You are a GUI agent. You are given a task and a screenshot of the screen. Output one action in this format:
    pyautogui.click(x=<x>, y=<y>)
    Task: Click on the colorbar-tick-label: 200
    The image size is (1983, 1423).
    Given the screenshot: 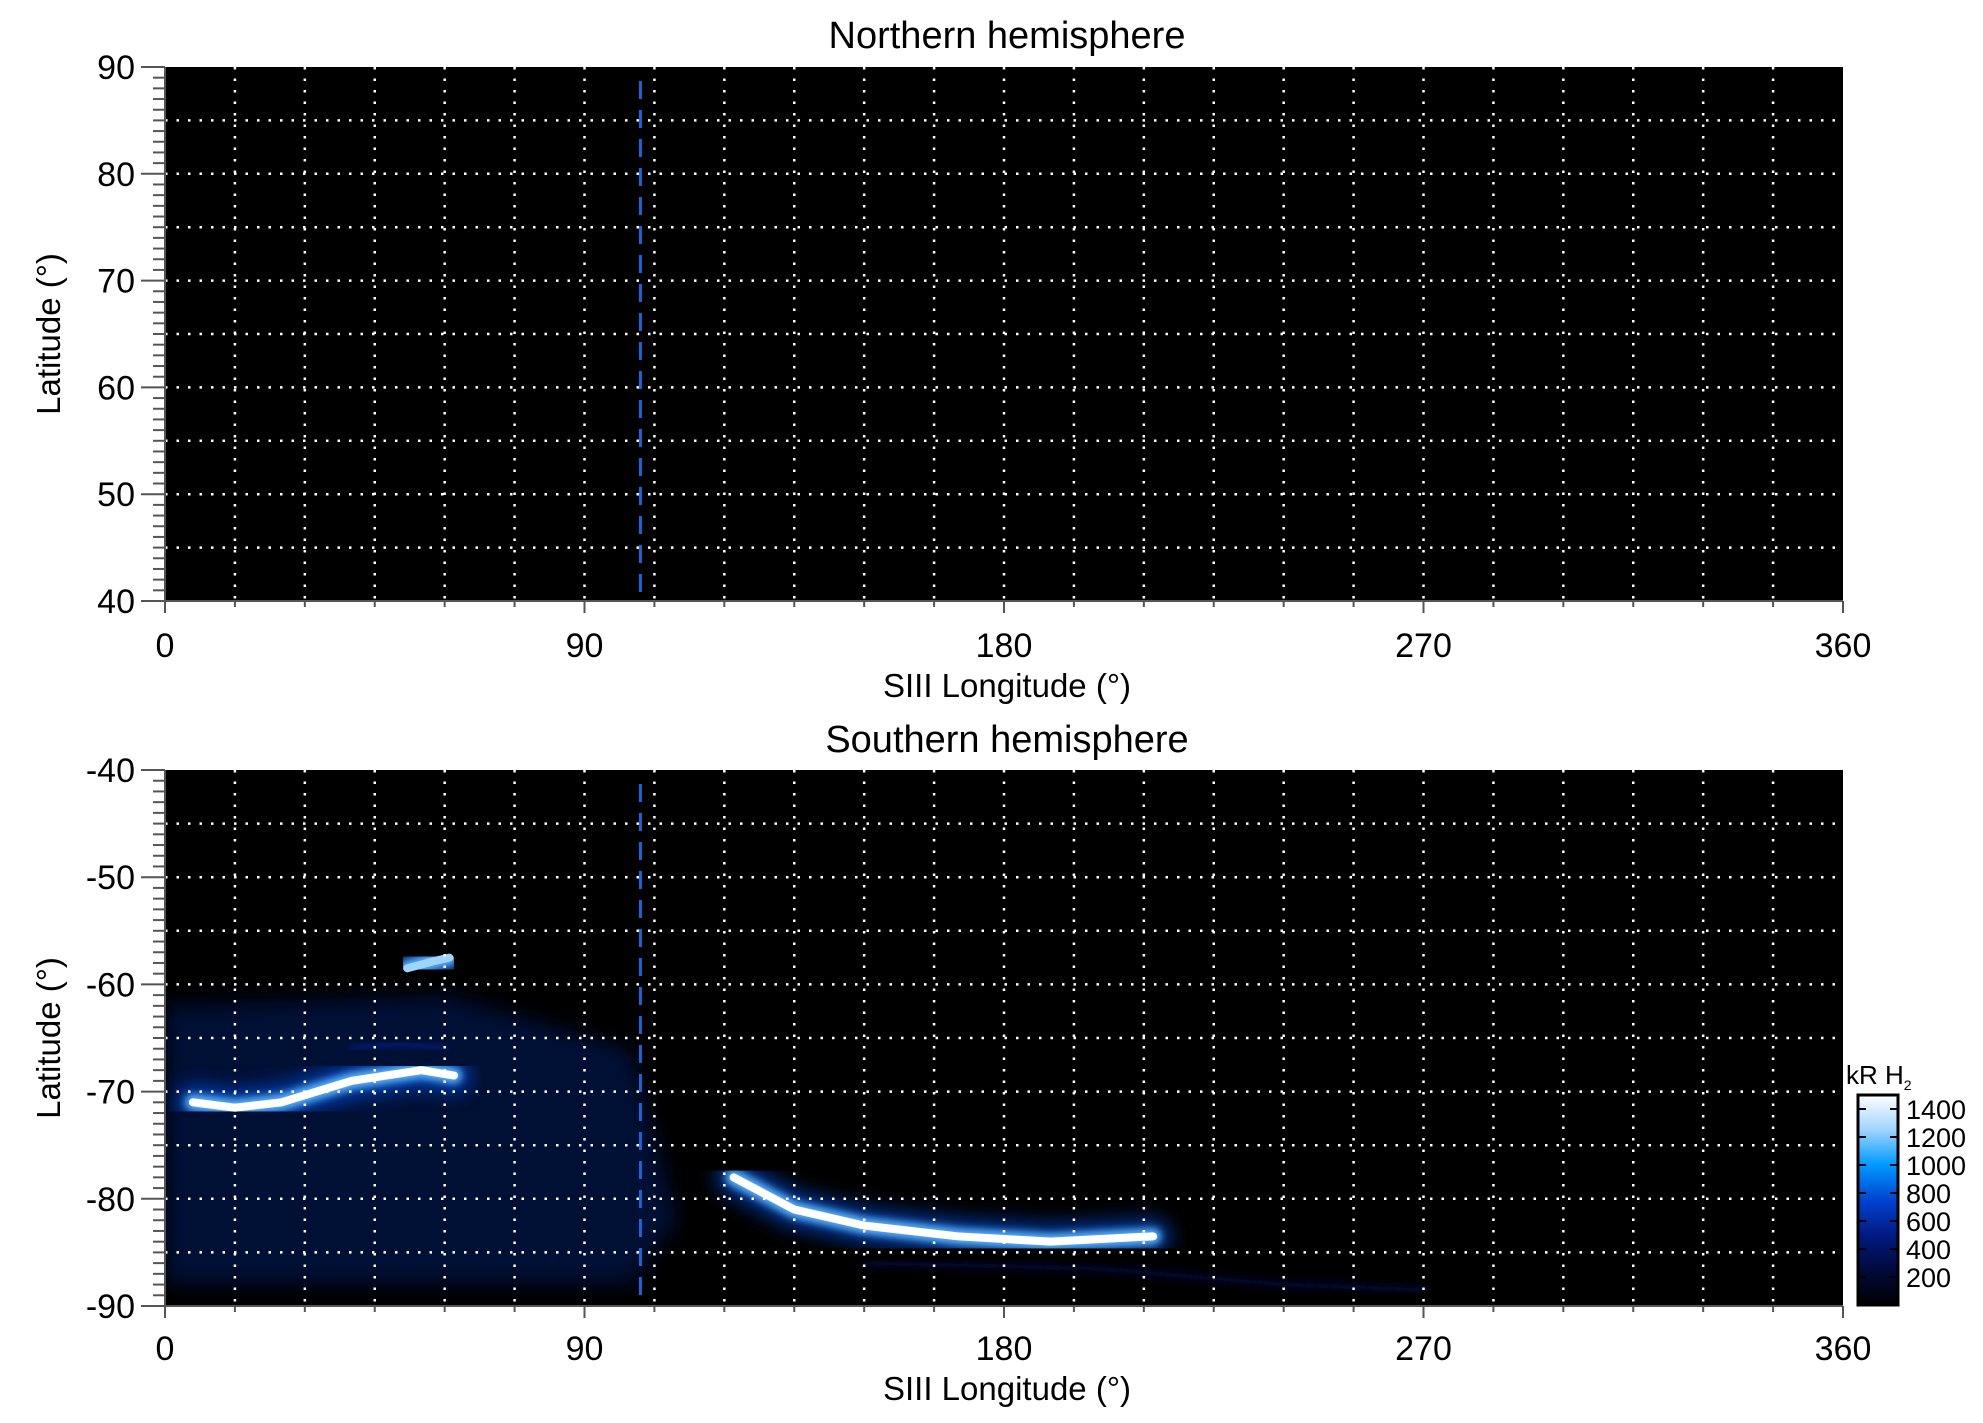 What is the action you would take?
    pyautogui.click(x=1928, y=1278)
    